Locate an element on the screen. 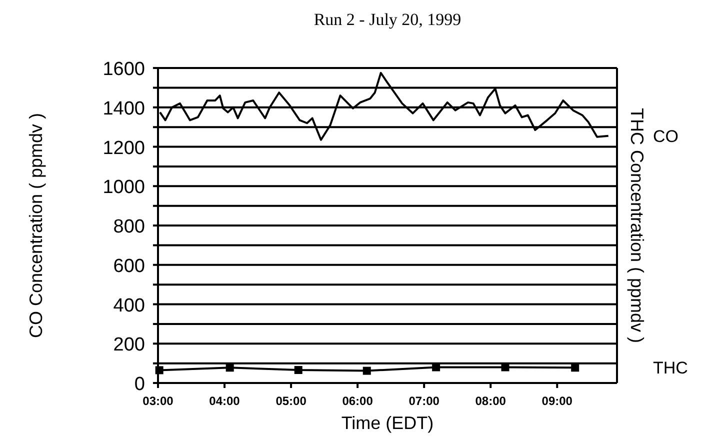 The image size is (710, 443). x-tick-label: 09:00 is located at coordinates (557, 401).